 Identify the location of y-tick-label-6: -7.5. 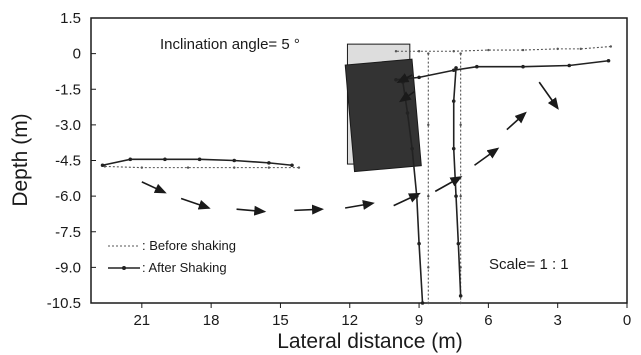
(68, 232).